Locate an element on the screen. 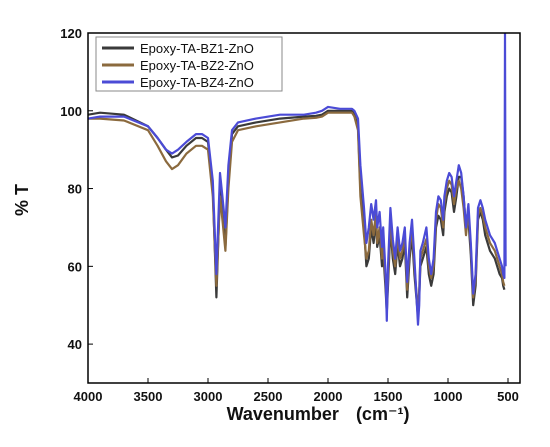  y-axis-title: % T is located at coordinates (22, 200).